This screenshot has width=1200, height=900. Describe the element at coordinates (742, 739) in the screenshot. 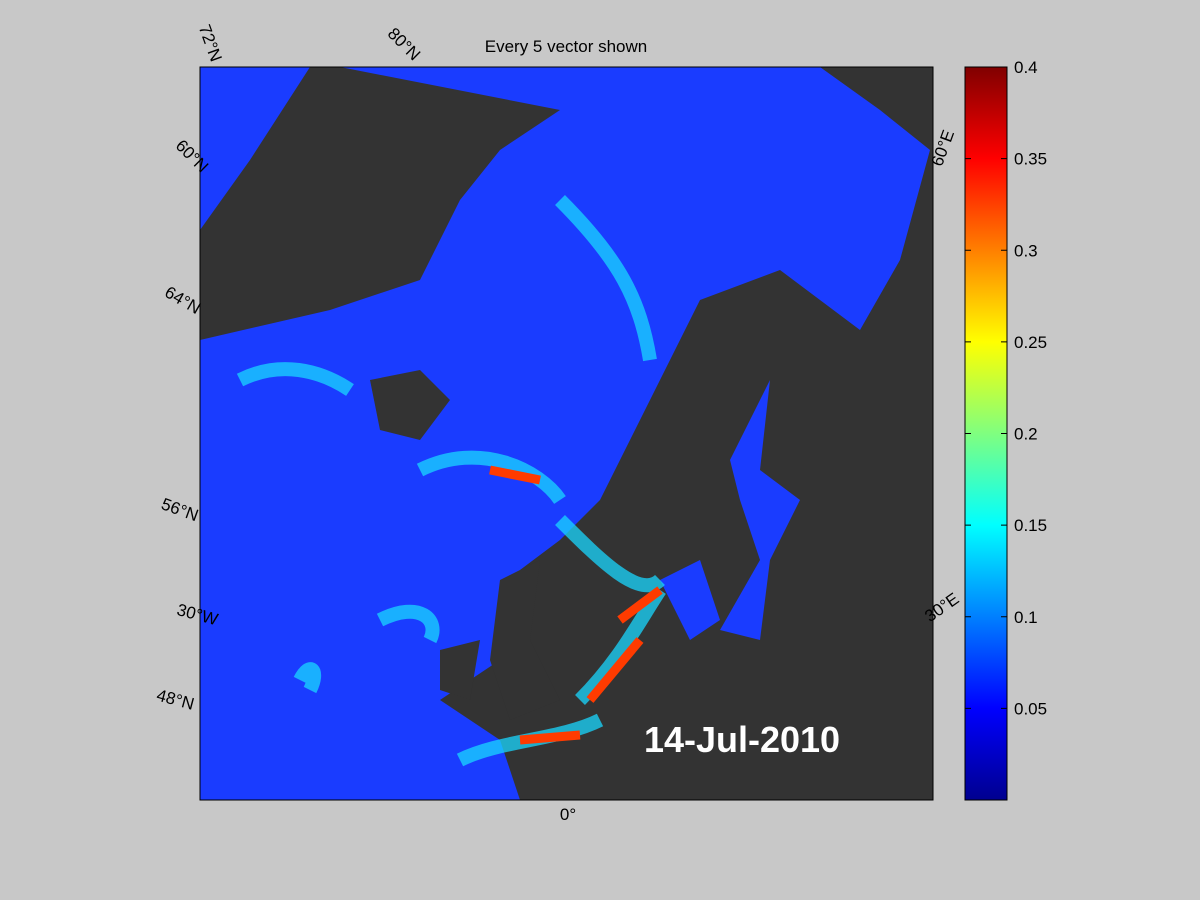

I see `date-label: 14-Jul-2010` at that location.